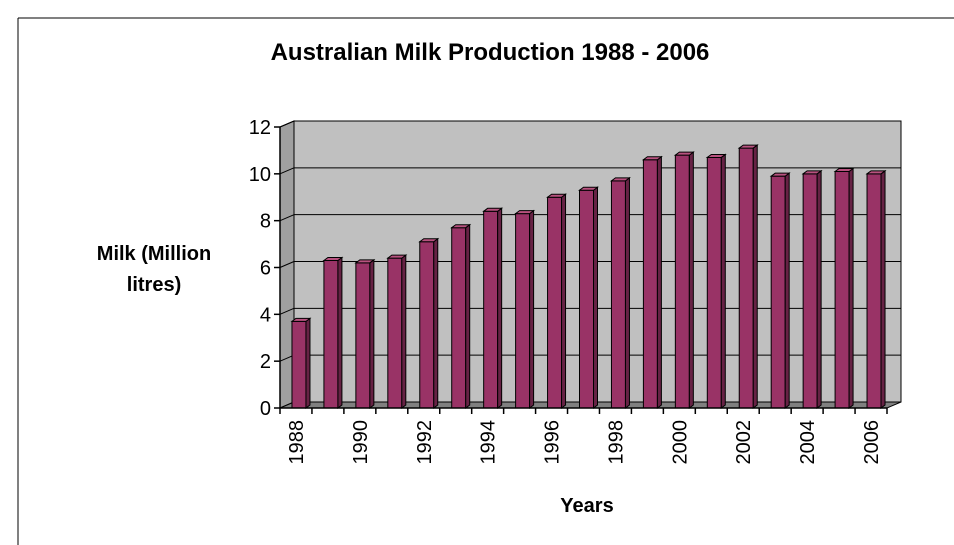  Describe the element at coordinates (260, 175) in the screenshot. I see `y-tick-label: 10` at that location.